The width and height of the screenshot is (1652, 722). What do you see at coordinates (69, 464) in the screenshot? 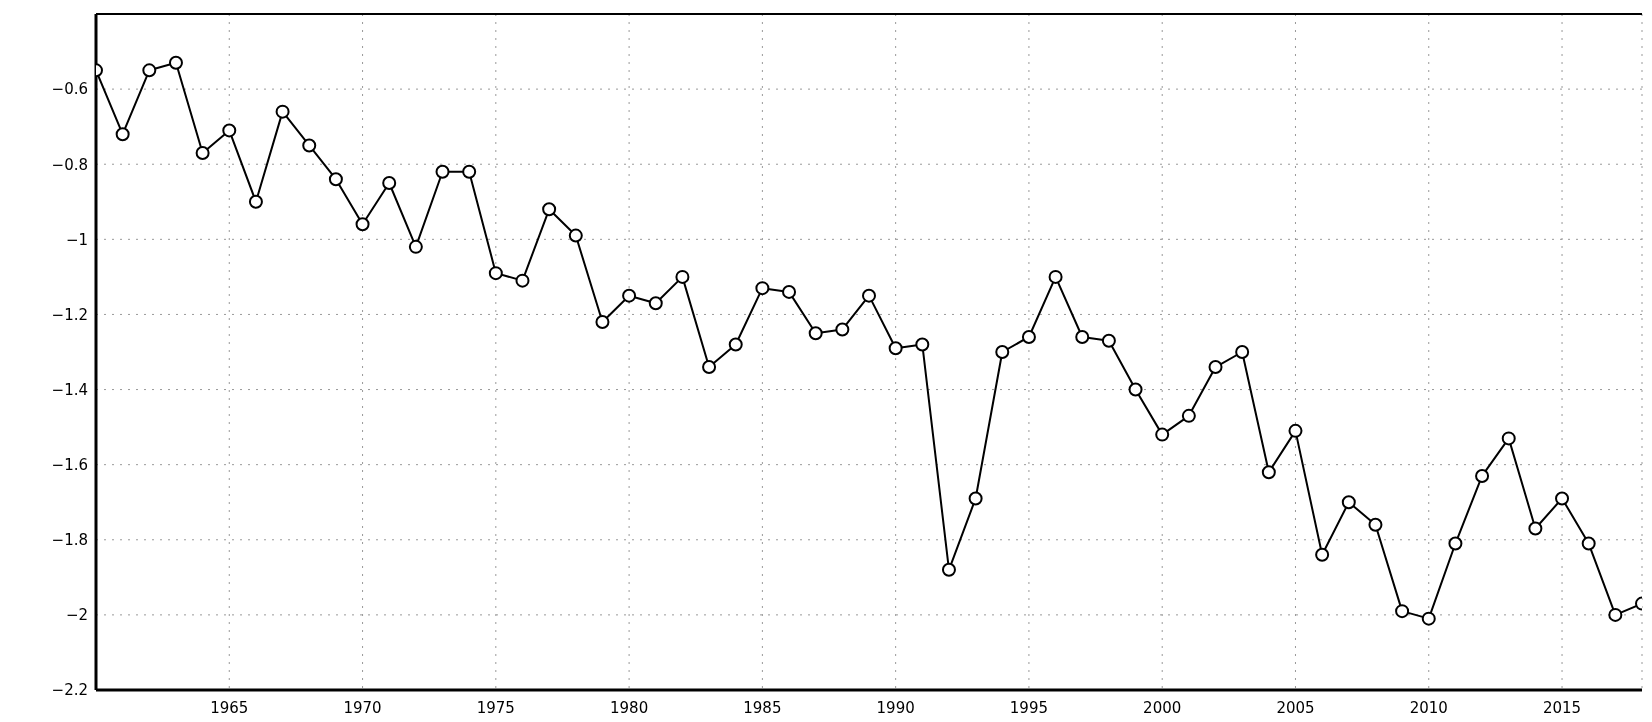
I see `y-tick-label: −1.6` at bounding box center [69, 464].